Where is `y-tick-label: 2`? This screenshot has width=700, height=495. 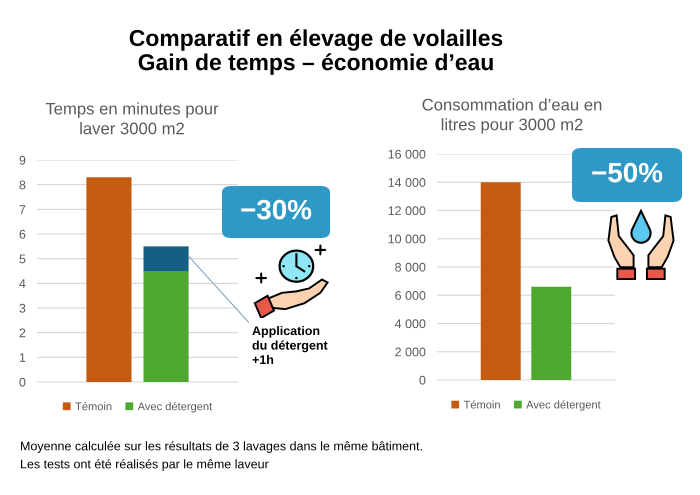
y-tick-label: 2 is located at coordinates (23, 333).